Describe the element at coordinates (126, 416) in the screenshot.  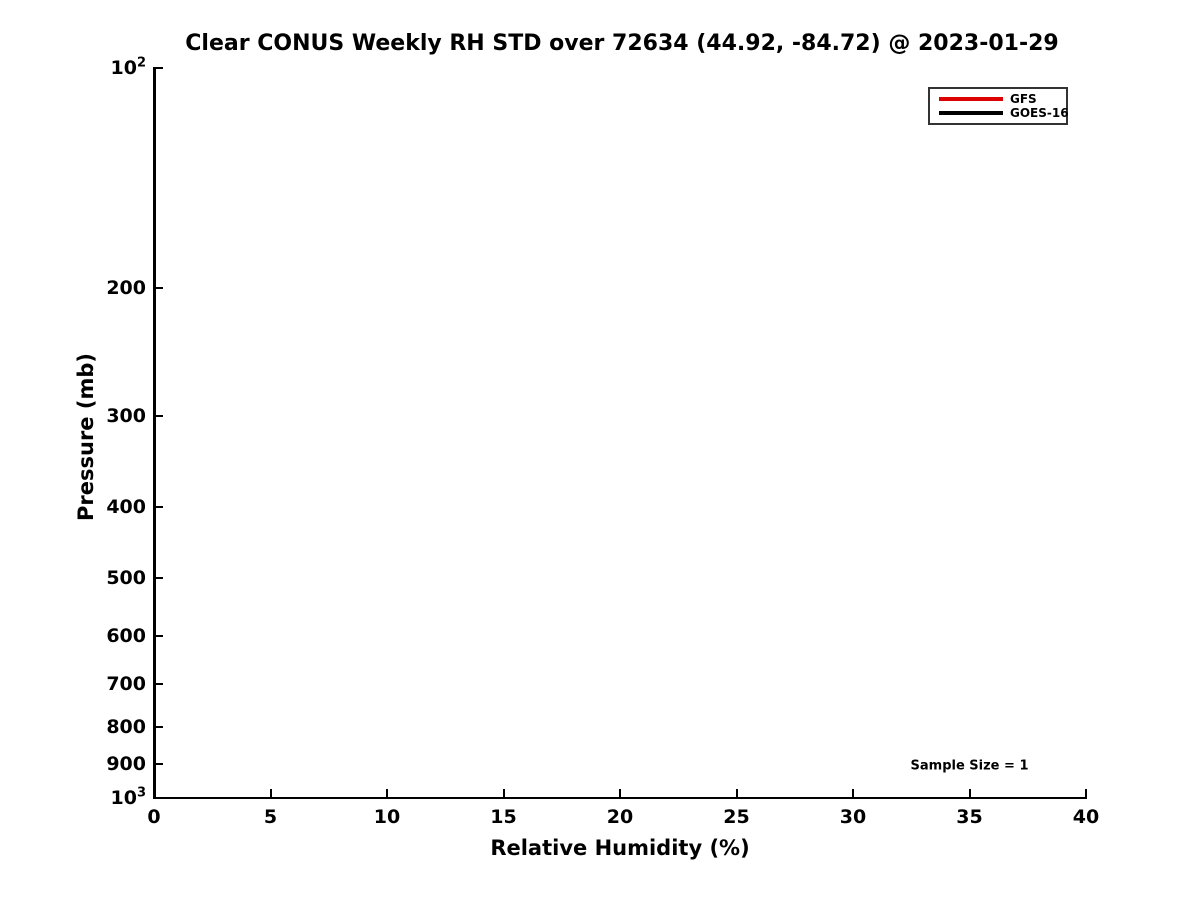
I see `y-tick-label: 300` at that location.